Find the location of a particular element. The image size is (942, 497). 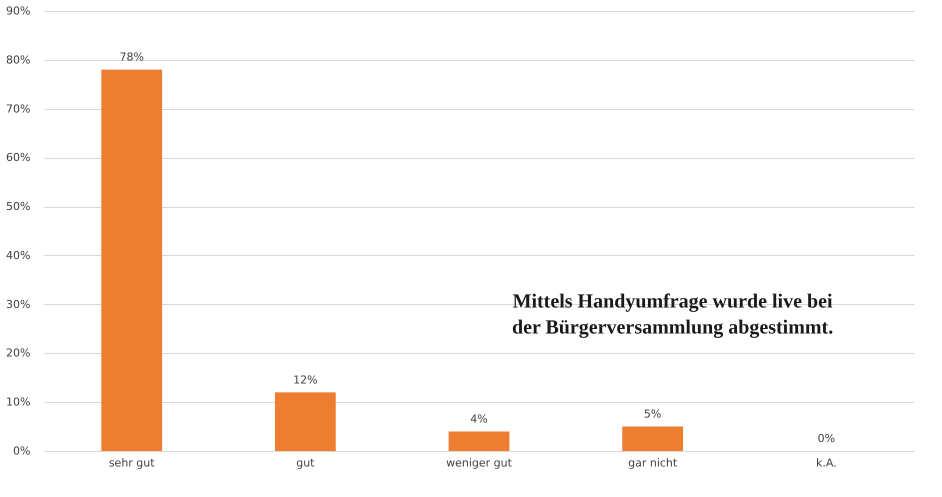

y-tick-label: 0% is located at coordinates (21, 451).